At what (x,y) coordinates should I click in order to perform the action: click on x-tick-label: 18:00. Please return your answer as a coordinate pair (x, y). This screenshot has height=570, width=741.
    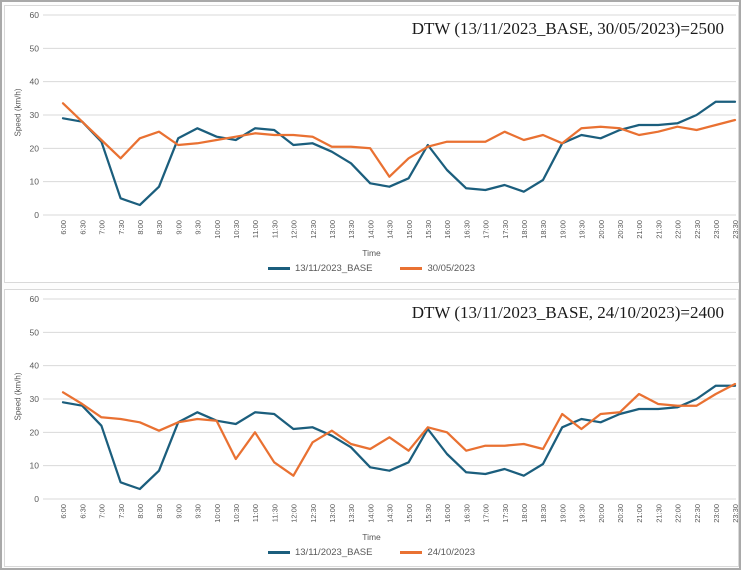
    Looking at the image, I should click on (524, 513).